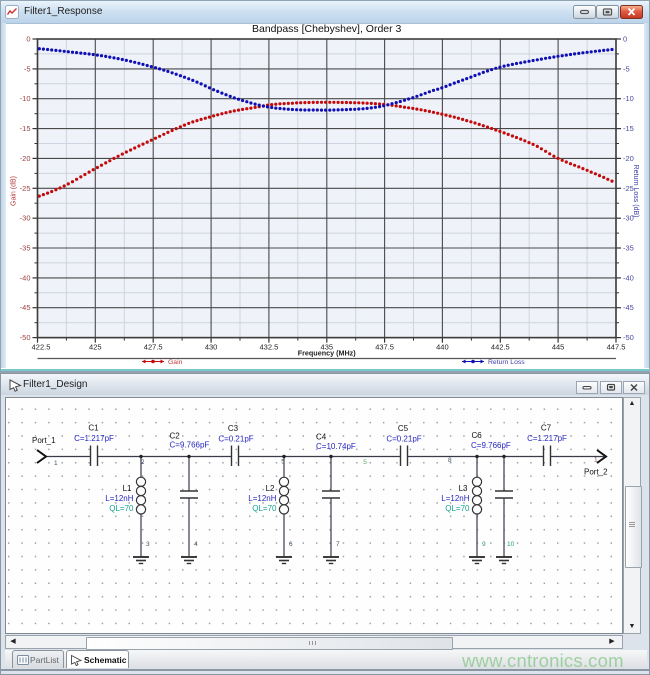  I want to click on svg-text: 422.5, so click(41, 347).